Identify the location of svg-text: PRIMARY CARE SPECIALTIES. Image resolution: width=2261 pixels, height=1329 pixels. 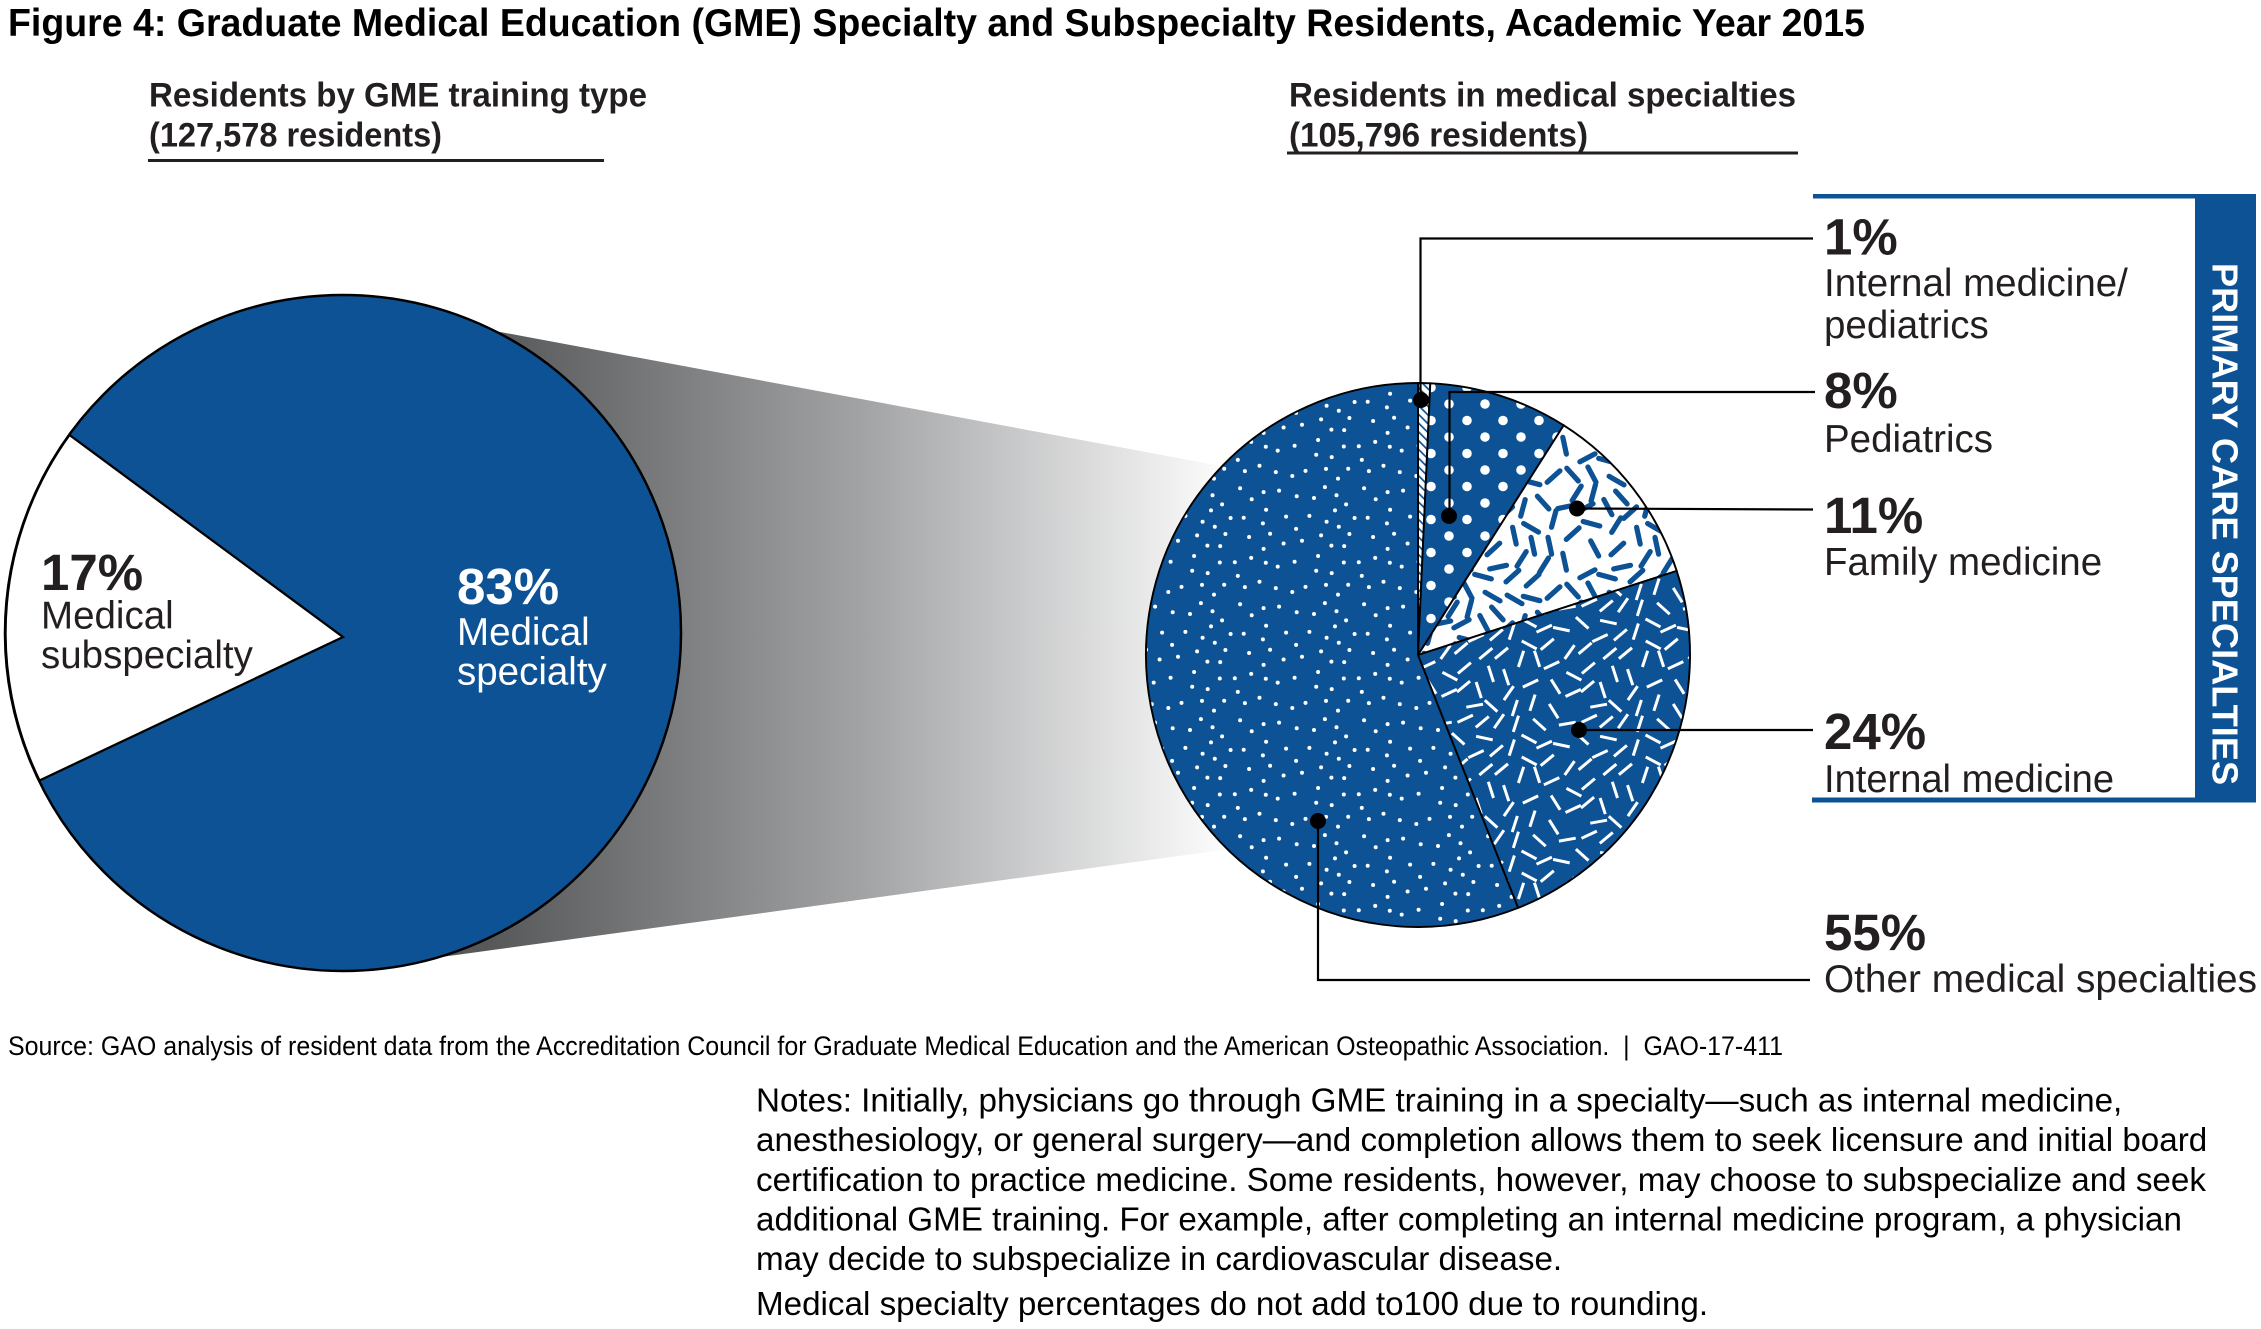
(2225, 524).